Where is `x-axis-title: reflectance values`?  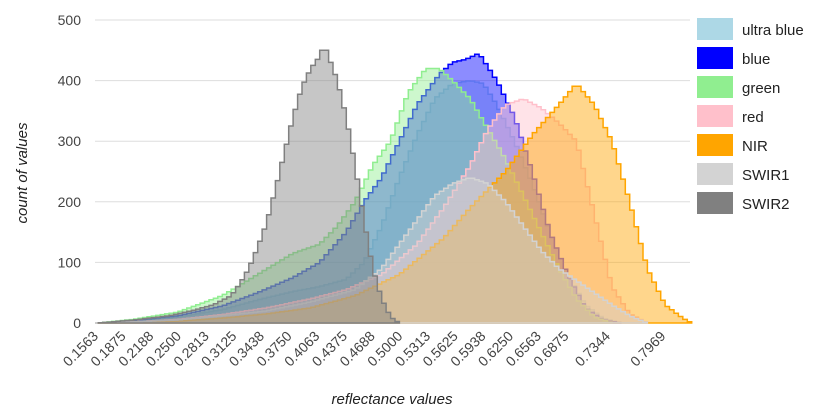
x-axis-title: reflectance values is located at coordinates (392, 399).